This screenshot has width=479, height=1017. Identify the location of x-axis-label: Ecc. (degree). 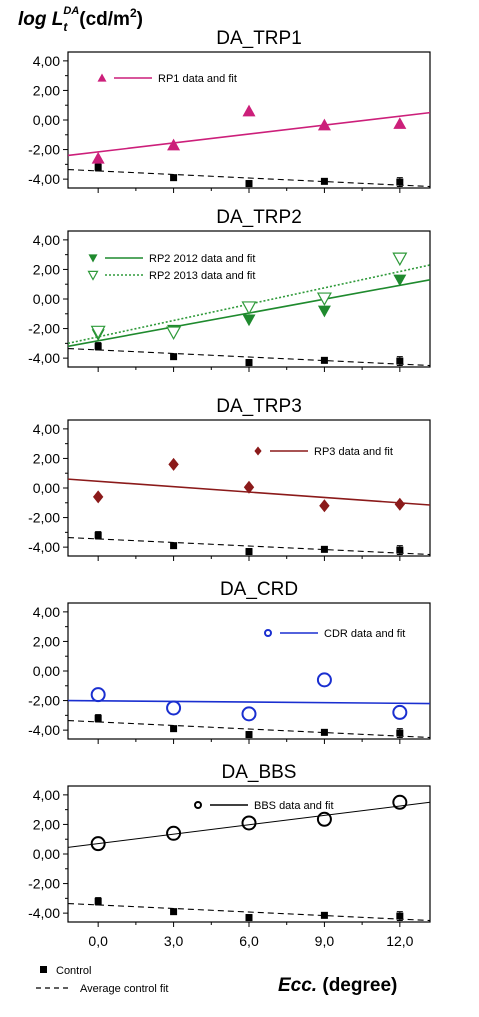
(337, 985).